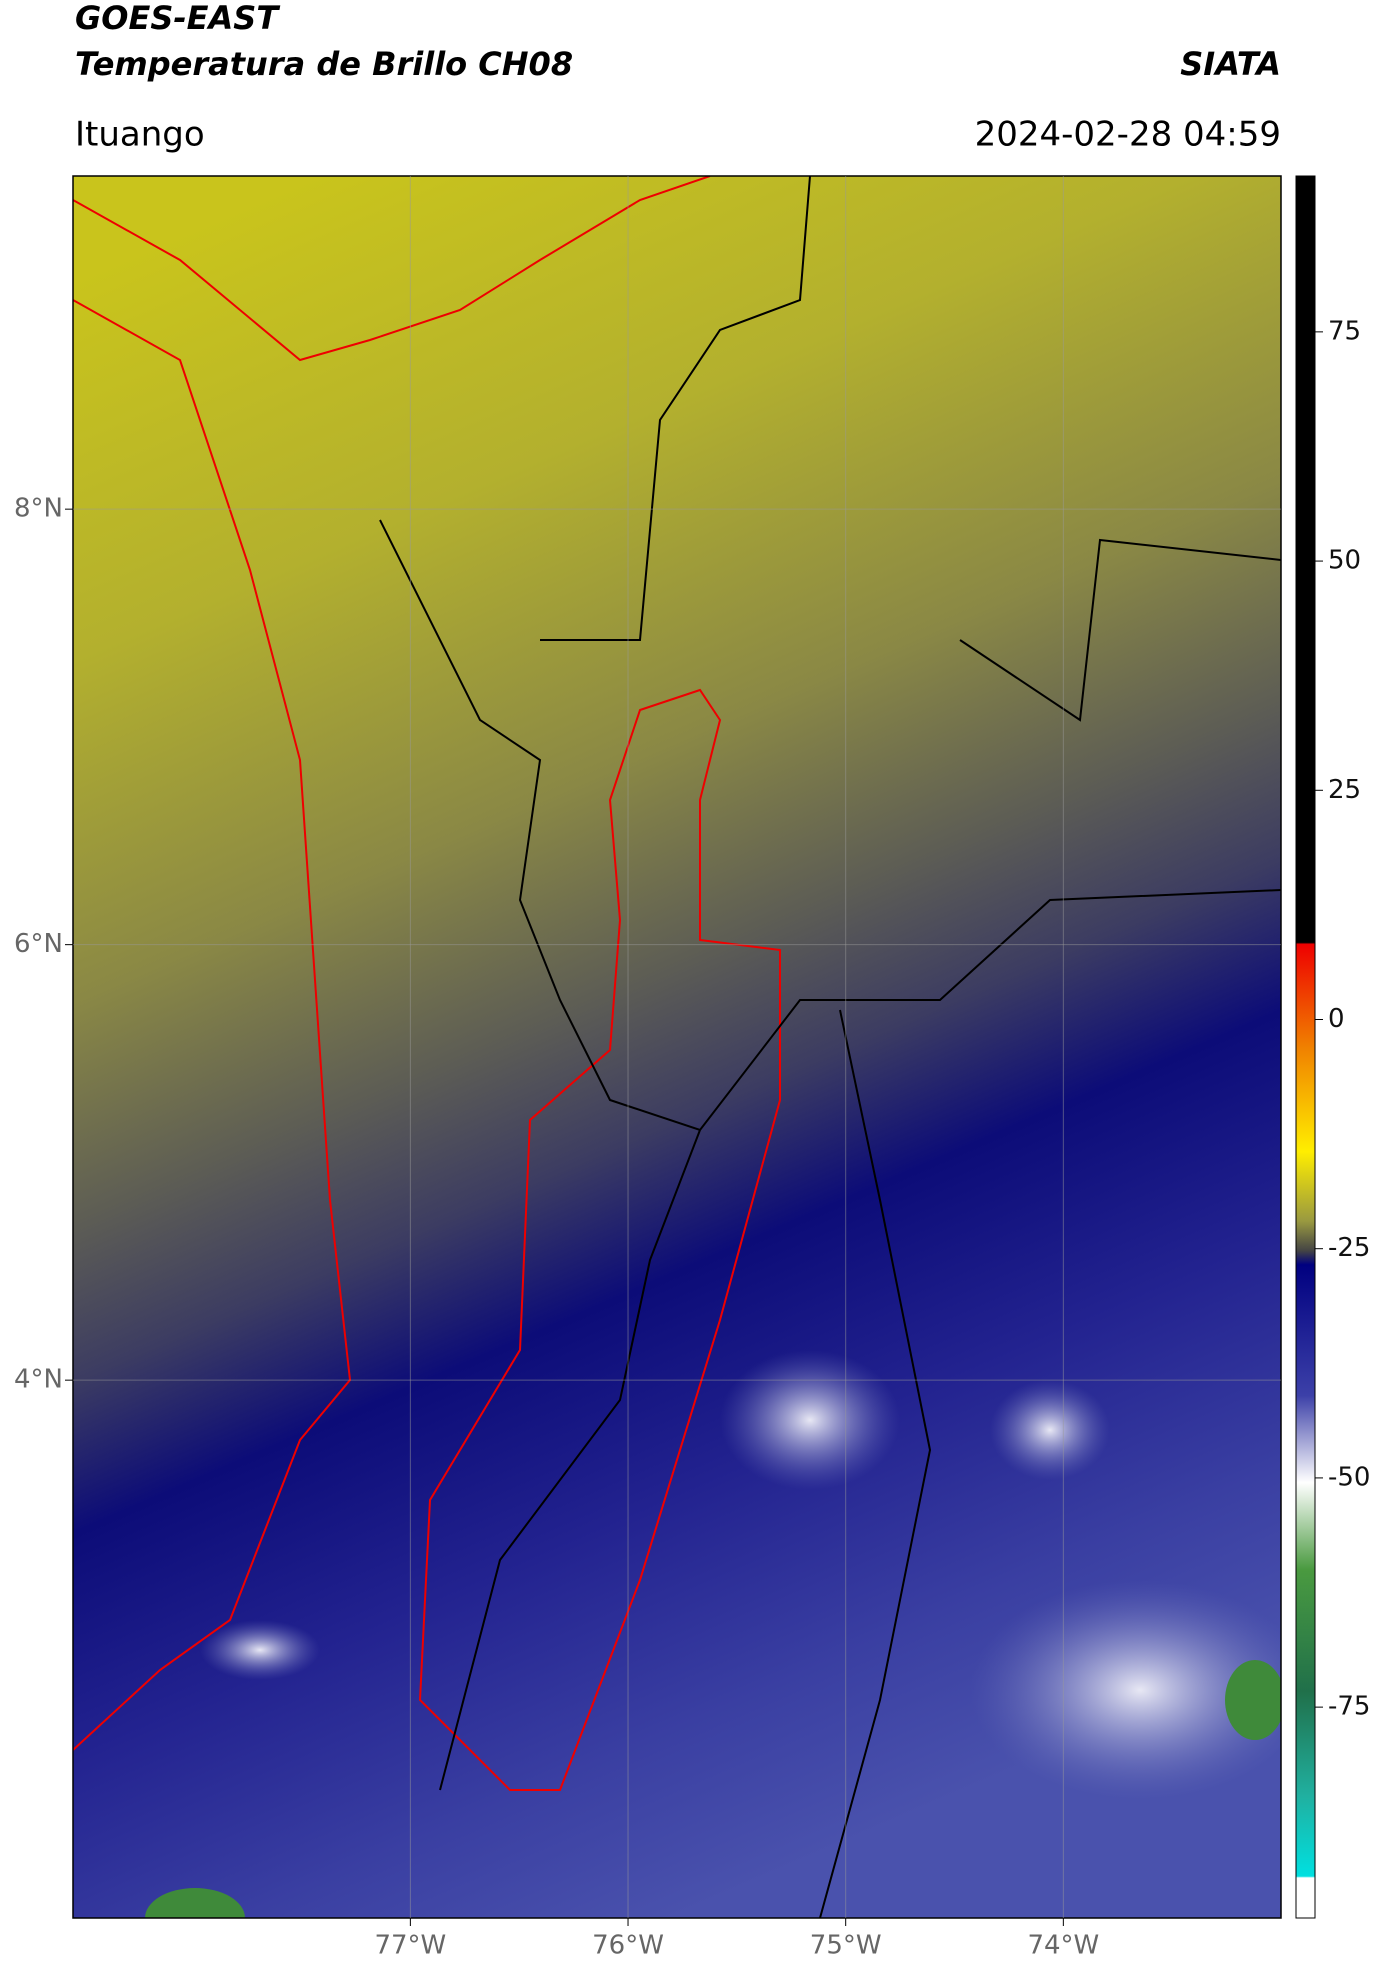 This screenshot has height=1985, width=1384. Describe the element at coordinates (1349, 1707) in the screenshot. I see `colorbar-tick-label: -75` at that location.